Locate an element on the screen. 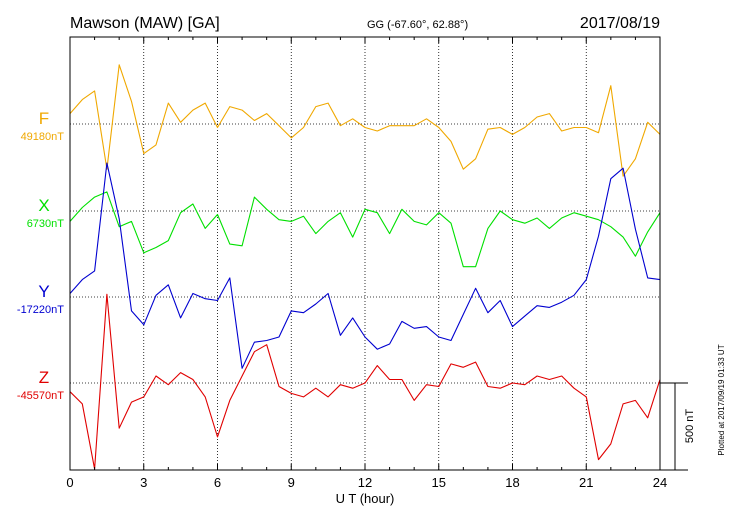 This screenshot has height=520, width=730. x-tick-label: 21 is located at coordinates (586, 482).